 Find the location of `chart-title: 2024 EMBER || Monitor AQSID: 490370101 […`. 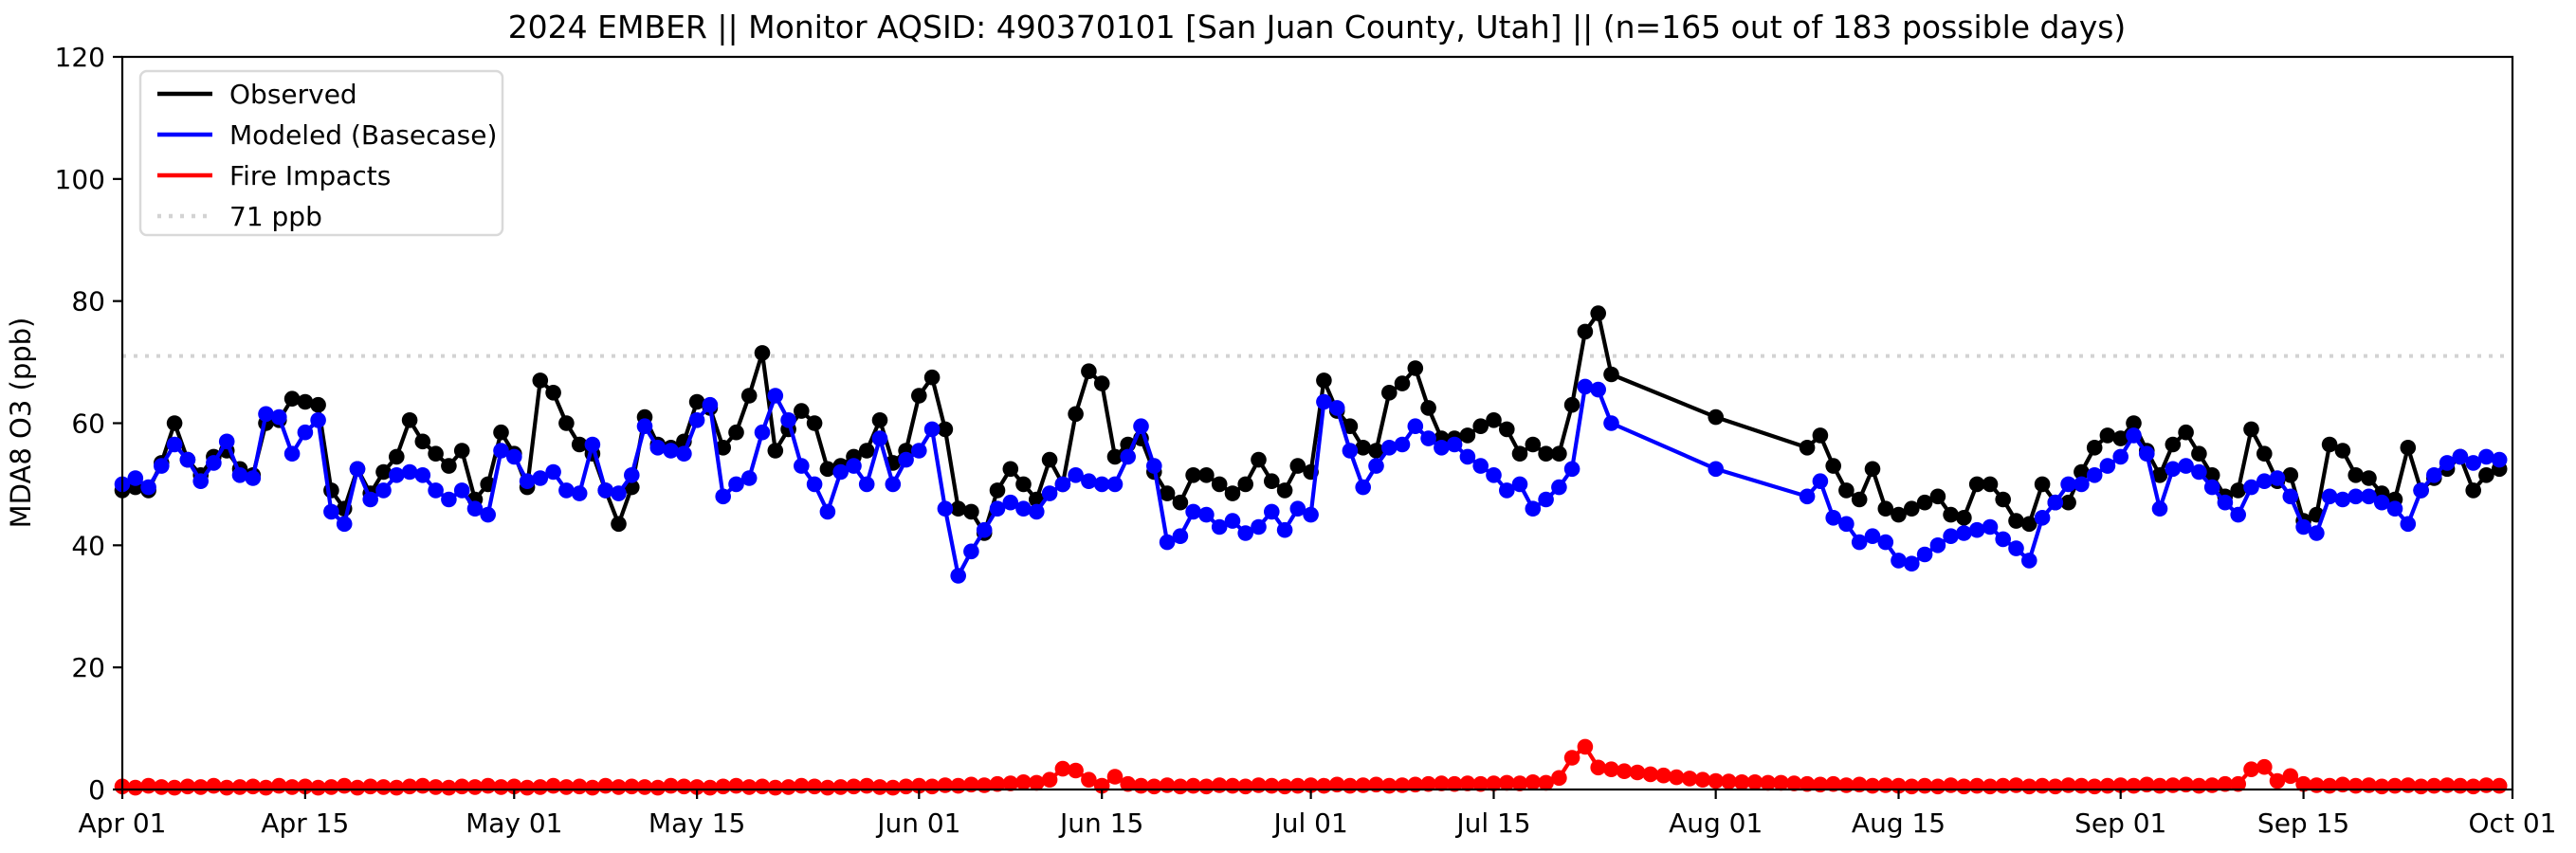

chart-title: 2024 EMBER || Monitor AQSID: 490370101 [… is located at coordinates (1317, 27).